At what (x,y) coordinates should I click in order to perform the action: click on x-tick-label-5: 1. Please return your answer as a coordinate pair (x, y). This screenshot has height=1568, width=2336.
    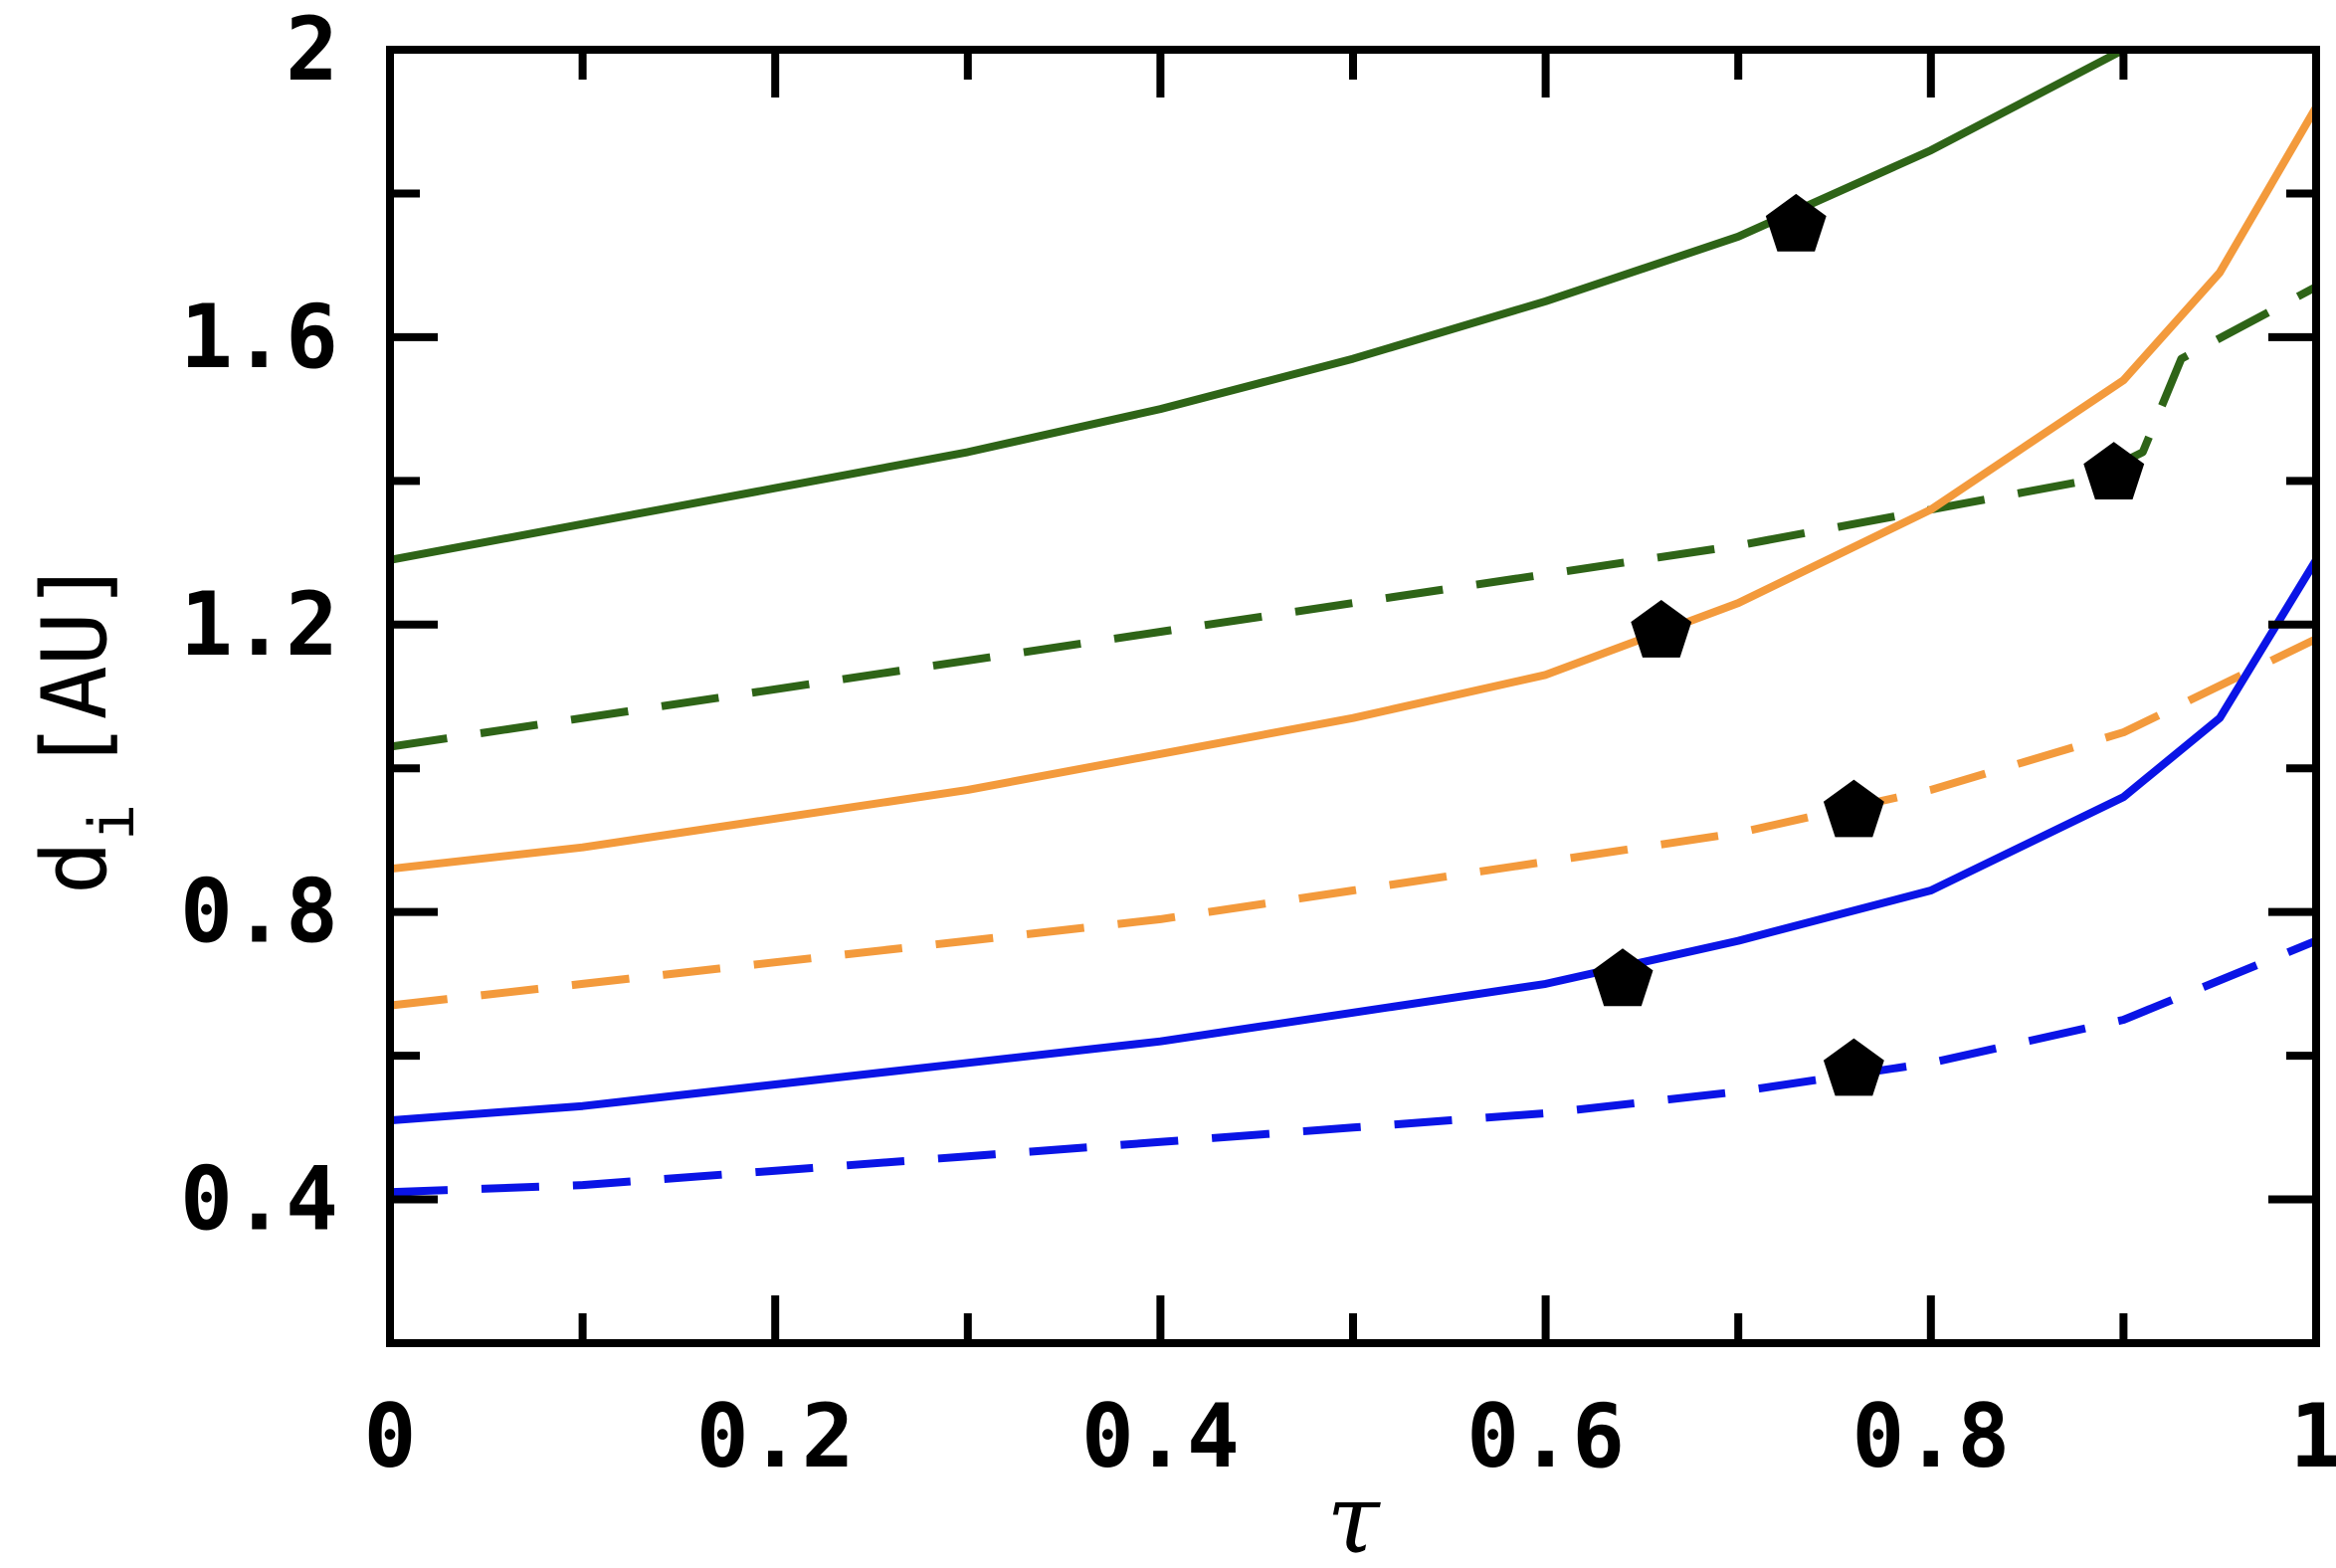
    Looking at the image, I should click on (2313, 1436).